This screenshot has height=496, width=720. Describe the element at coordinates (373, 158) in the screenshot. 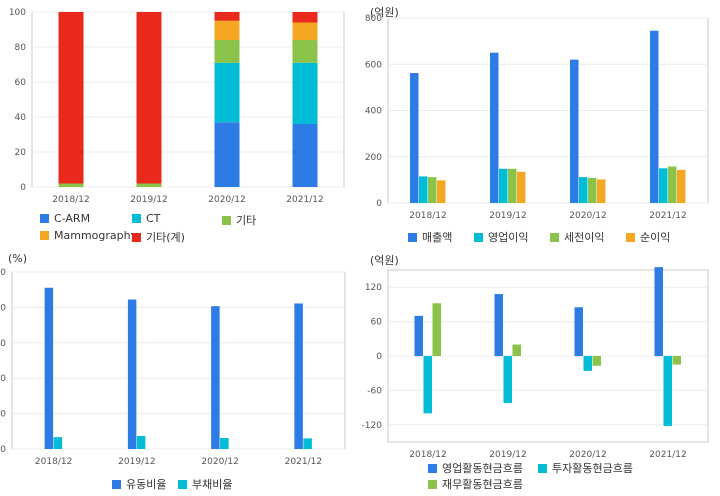

I see `y-tick-label: 200` at that location.